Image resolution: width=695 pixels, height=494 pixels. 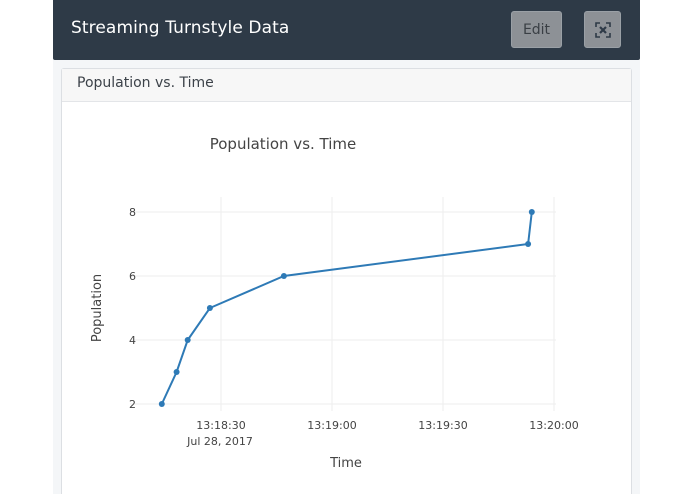 I want to click on y-tick-label: 6, so click(x=132, y=276).